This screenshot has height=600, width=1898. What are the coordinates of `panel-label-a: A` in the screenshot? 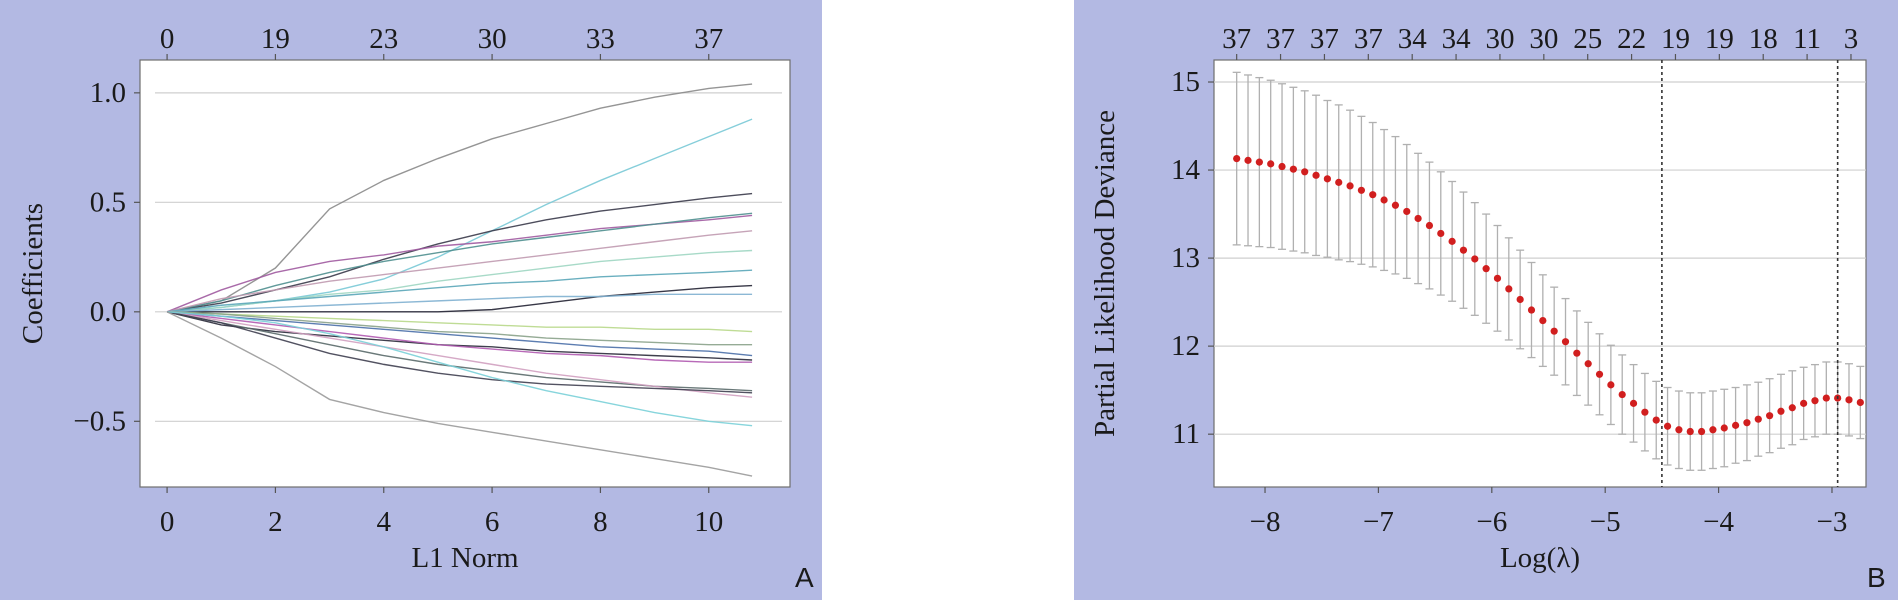 It's located at (804, 577).